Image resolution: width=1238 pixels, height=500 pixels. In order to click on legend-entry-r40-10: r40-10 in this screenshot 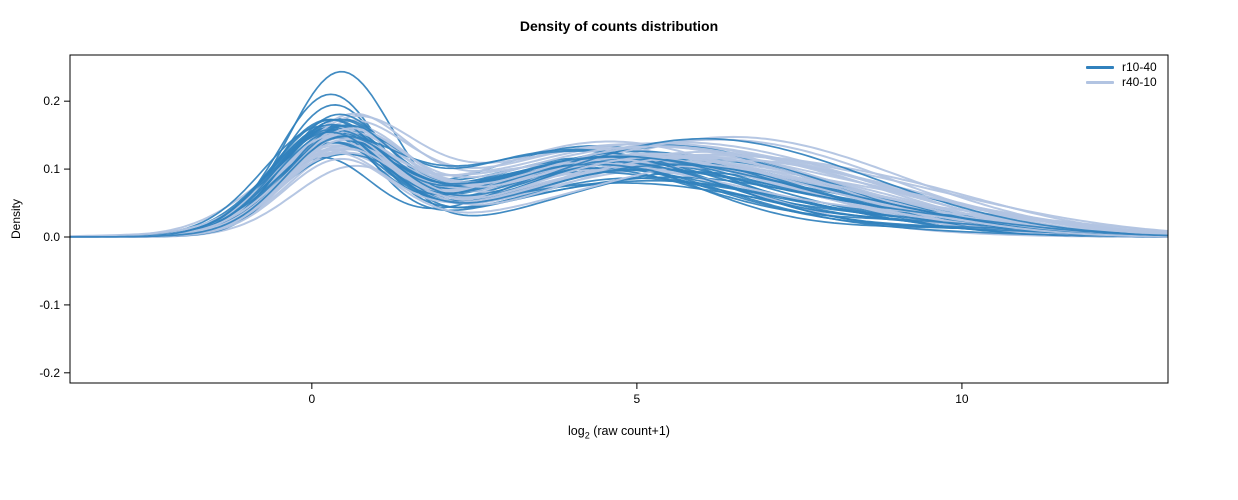, I will do `click(1121, 82)`.